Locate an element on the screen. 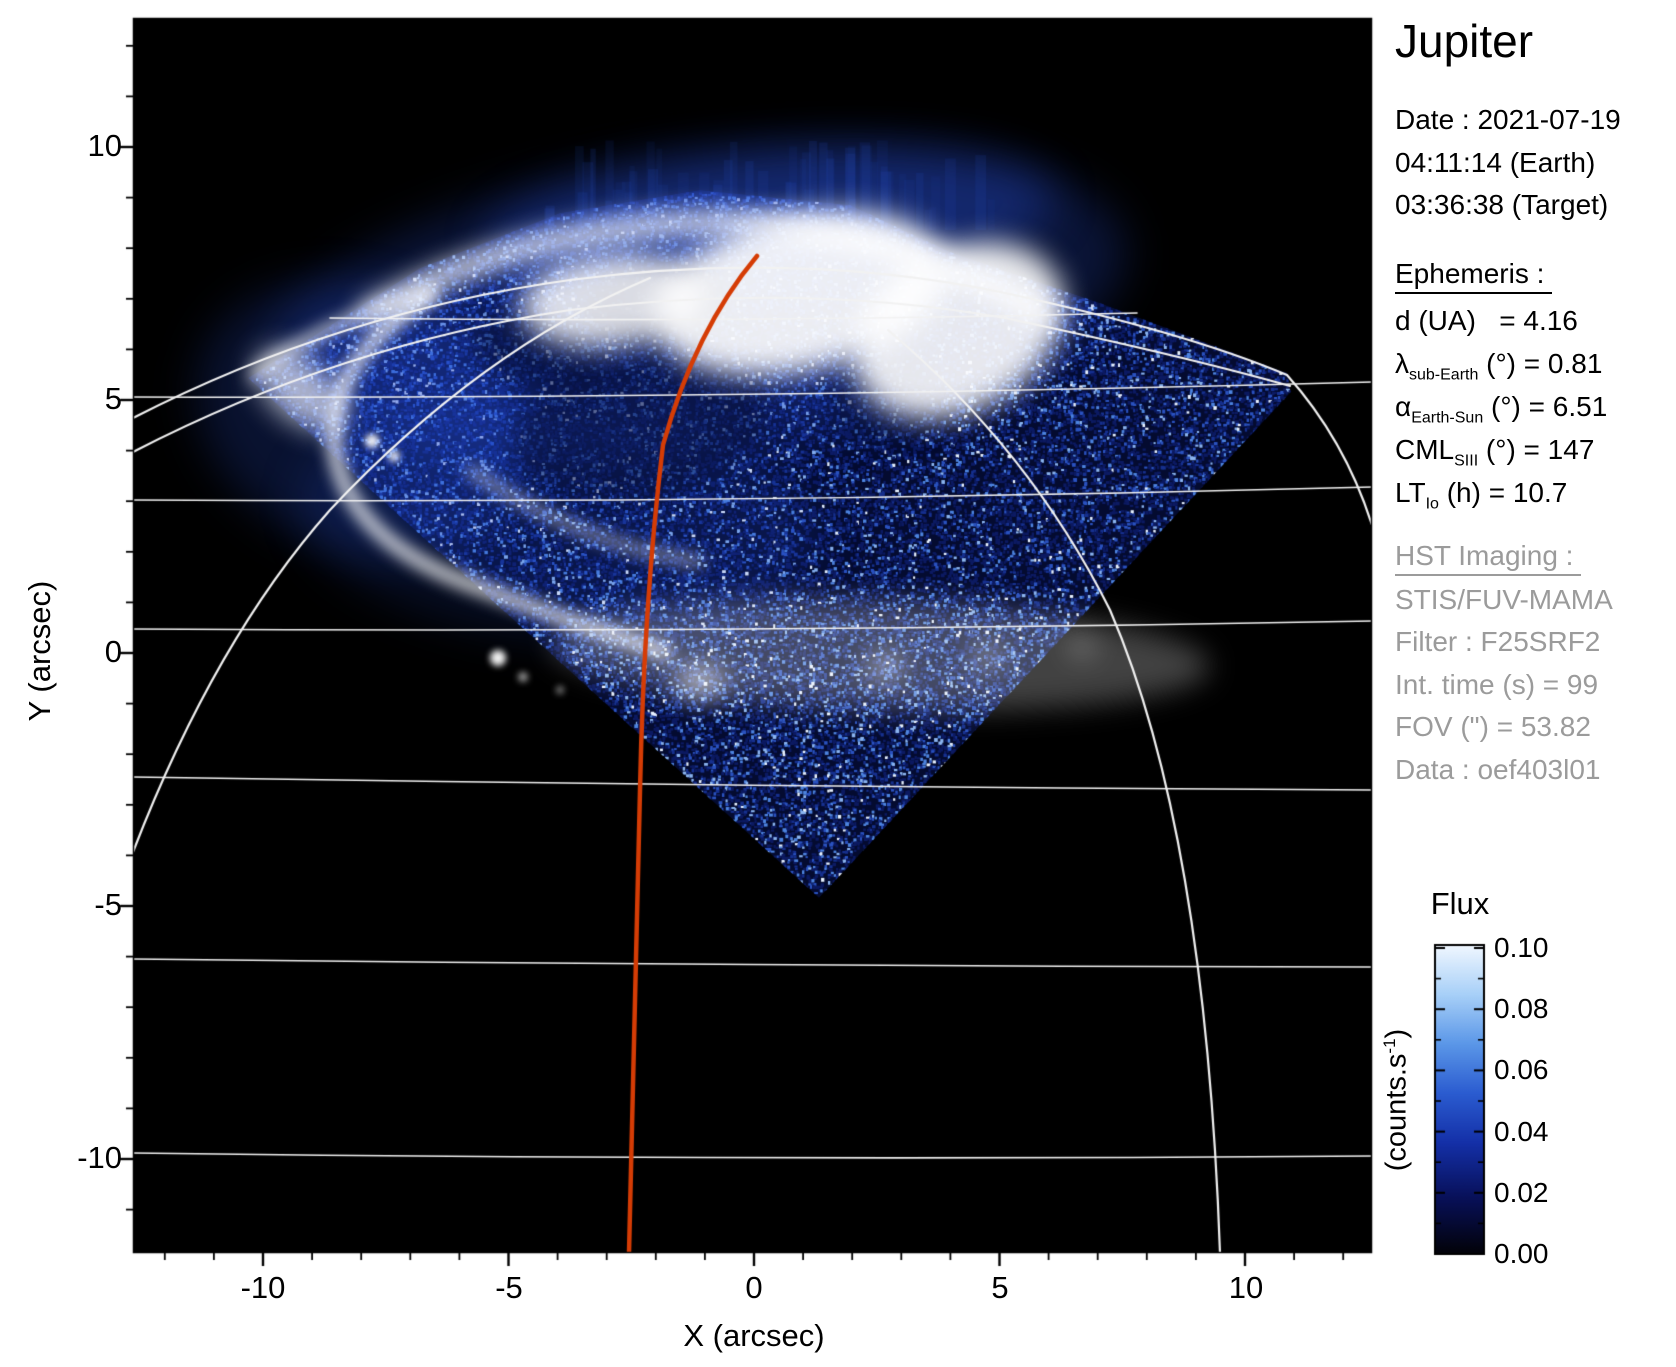  ephemeris-row: LTIo (h) = 10.7 is located at coordinates (1481, 495).